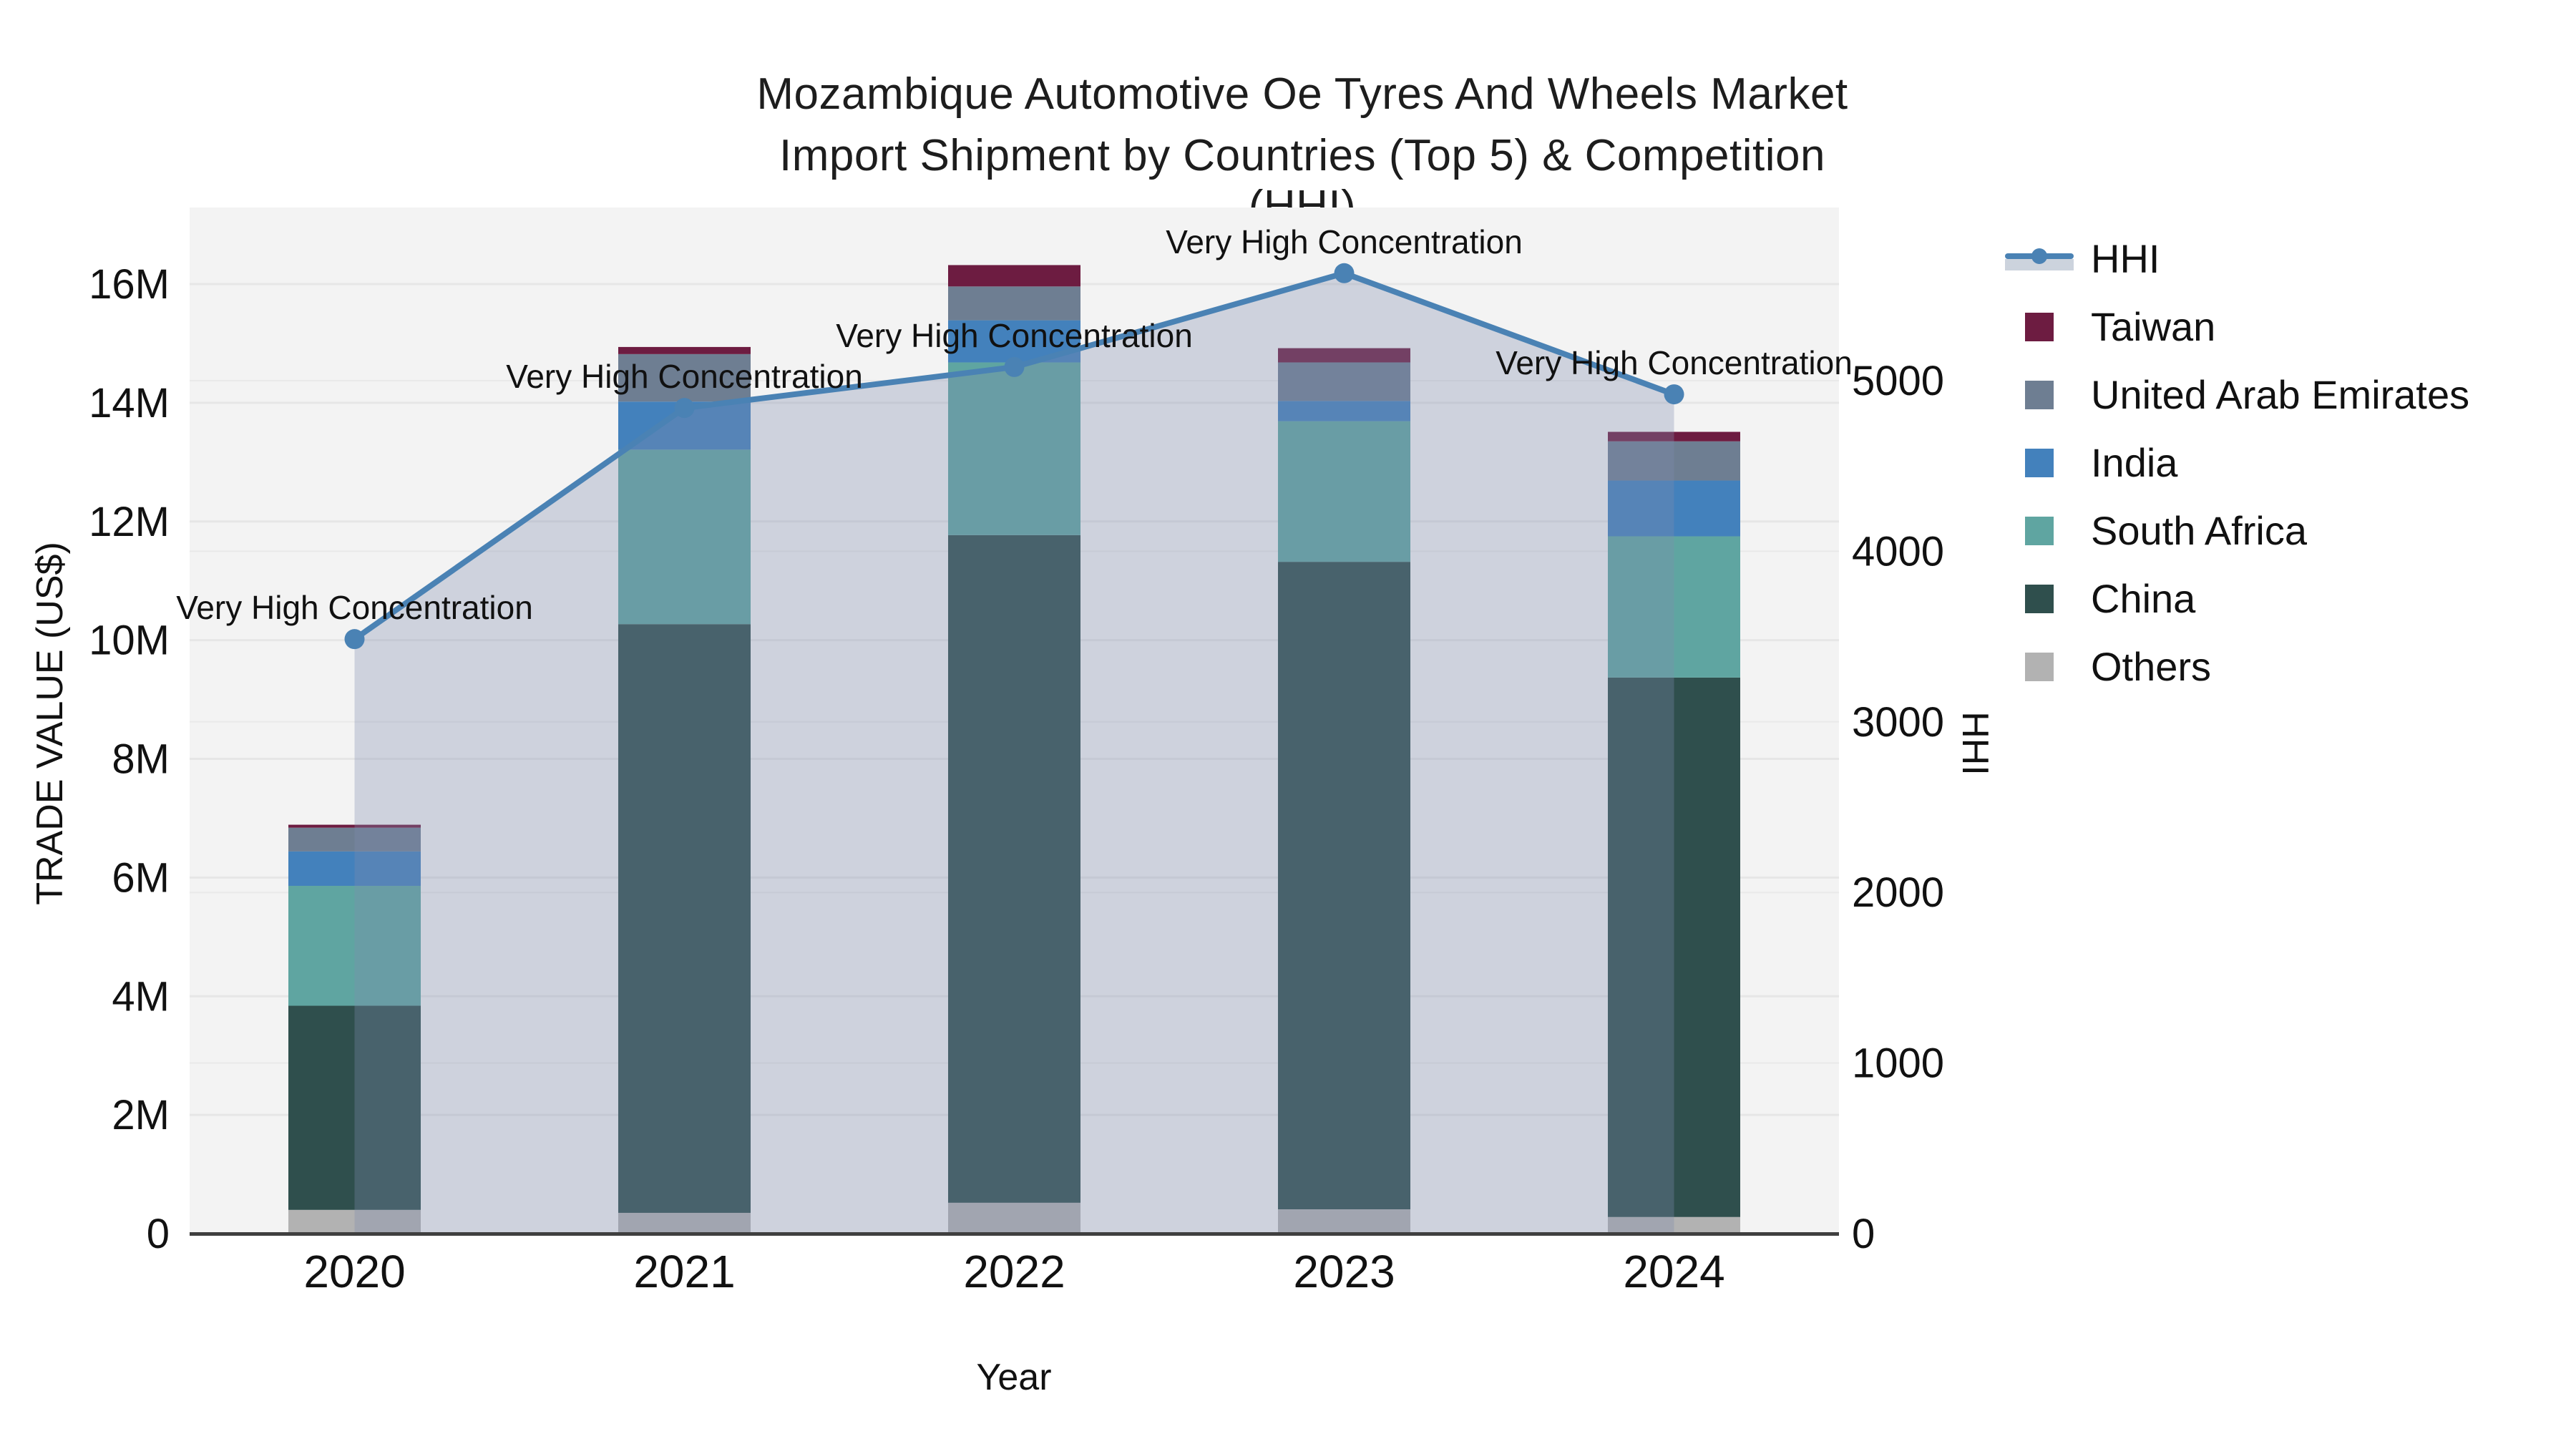  What do you see at coordinates (684, 1271) in the screenshot?
I see `x-tick-2021: 2021` at bounding box center [684, 1271].